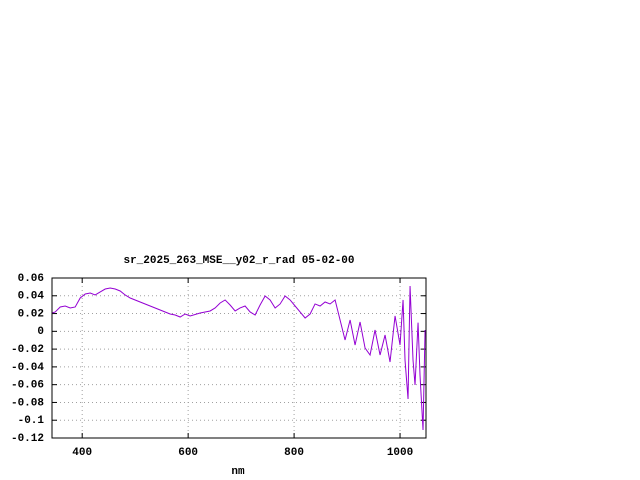 This screenshot has height=480, width=640. What do you see at coordinates (188, 453) in the screenshot?
I see `x-tick-label: 600` at bounding box center [188, 453].